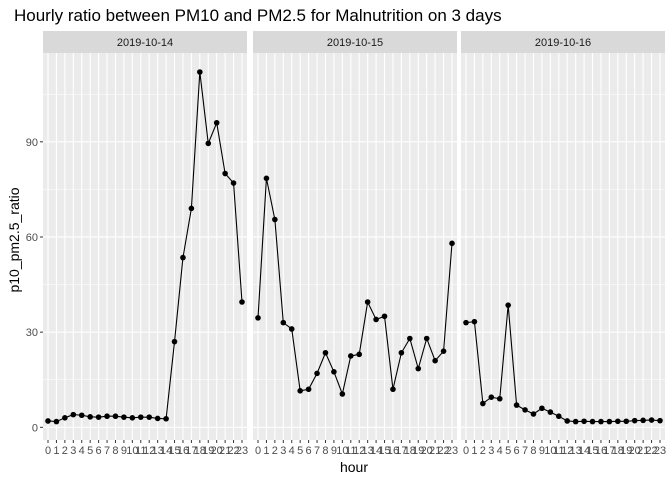 Image resolution: width=672 pixels, height=480 pixels. Describe the element at coordinates (14, 239) in the screenshot. I see `y-axis-title: p10_pm2.5_ratio` at that location.